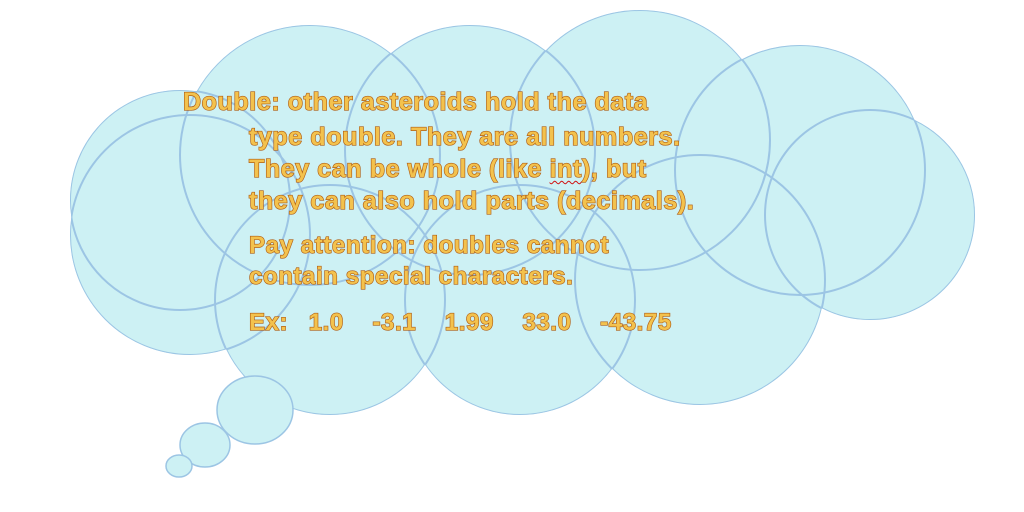 This screenshot has height=512, width=1024. Describe the element at coordinates (255, 410) in the screenshot. I see `thought-bubble-large` at that location.